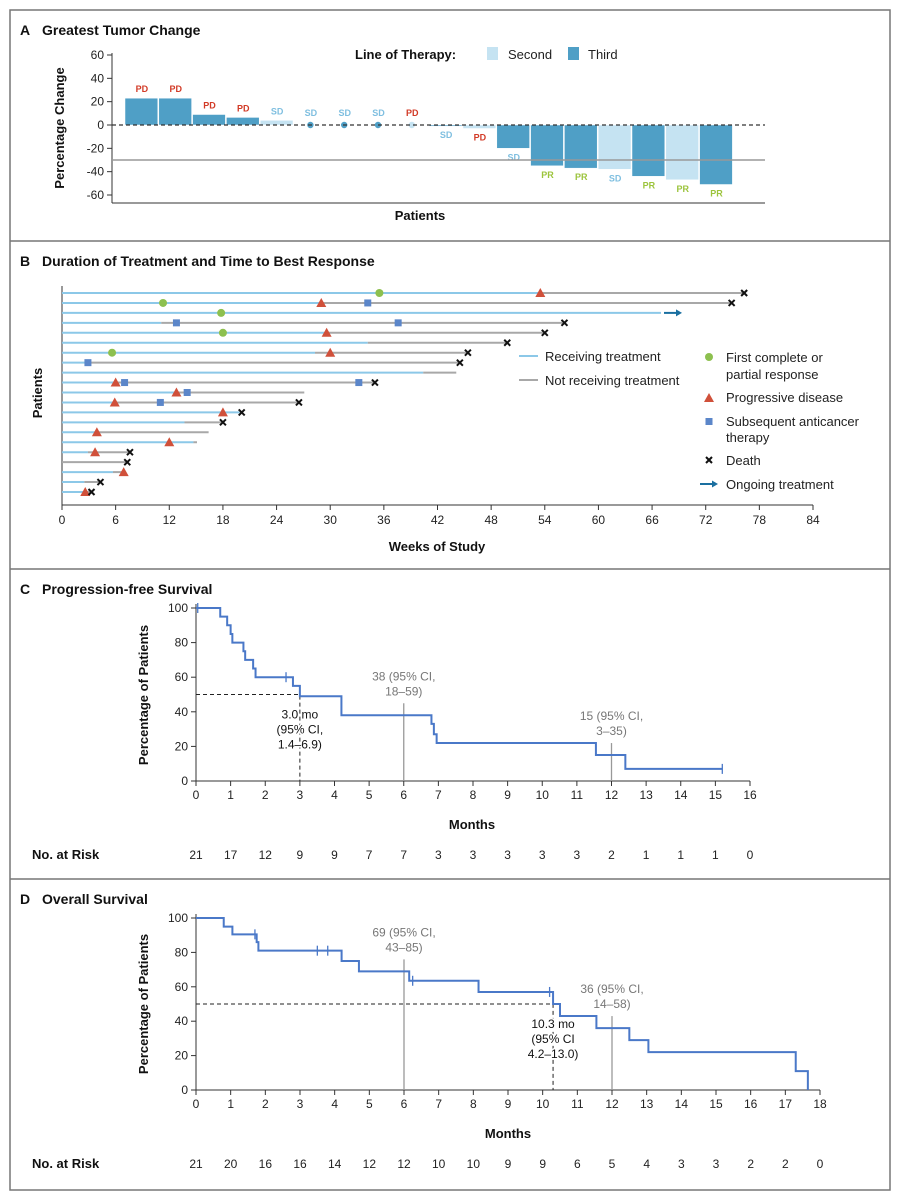  Describe the element at coordinates (178, 918) in the screenshot. I see `y-tick-label: 100` at that location.